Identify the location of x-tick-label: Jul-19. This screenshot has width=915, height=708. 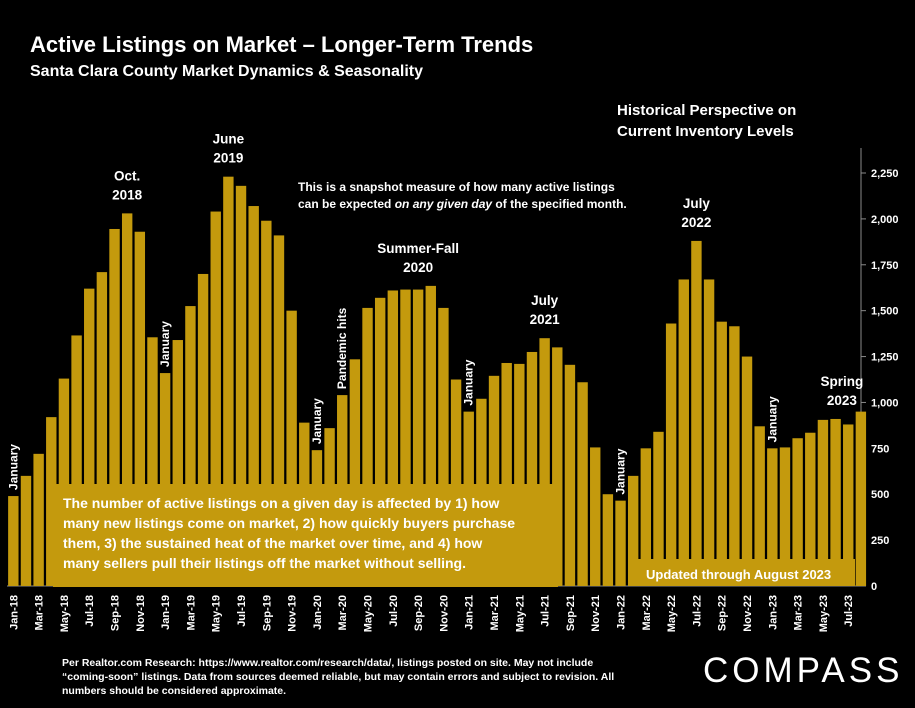
(242, 611).